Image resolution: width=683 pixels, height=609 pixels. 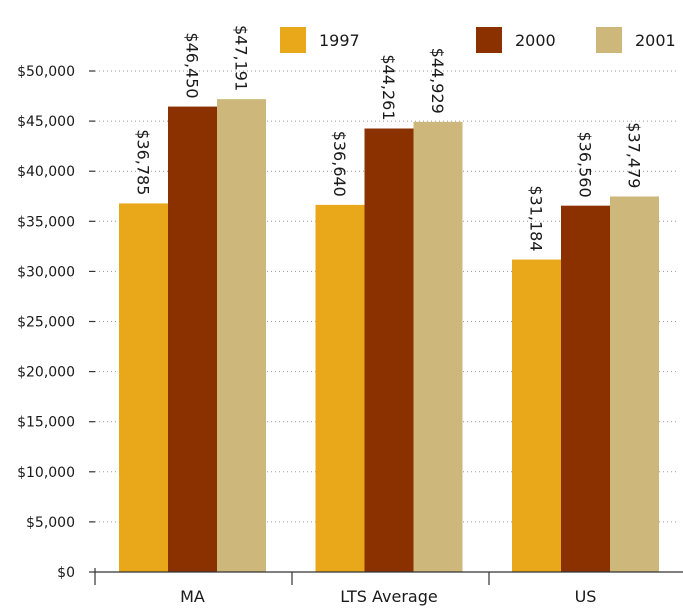 I want to click on y-tick-label: $30,000, so click(x=46, y=272).